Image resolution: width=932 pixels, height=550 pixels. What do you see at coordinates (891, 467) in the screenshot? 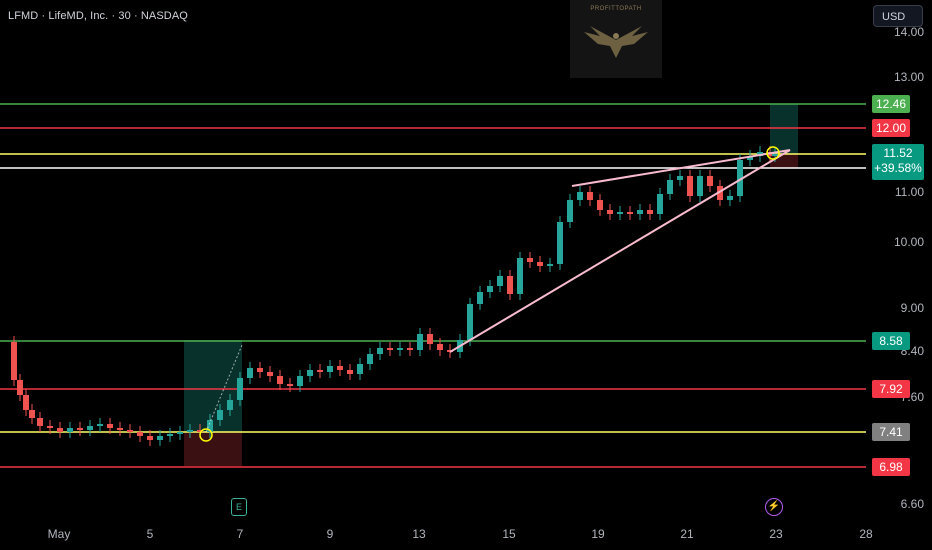
I see `price-label-6-98: 6.98` at bounding box center [891, 467].